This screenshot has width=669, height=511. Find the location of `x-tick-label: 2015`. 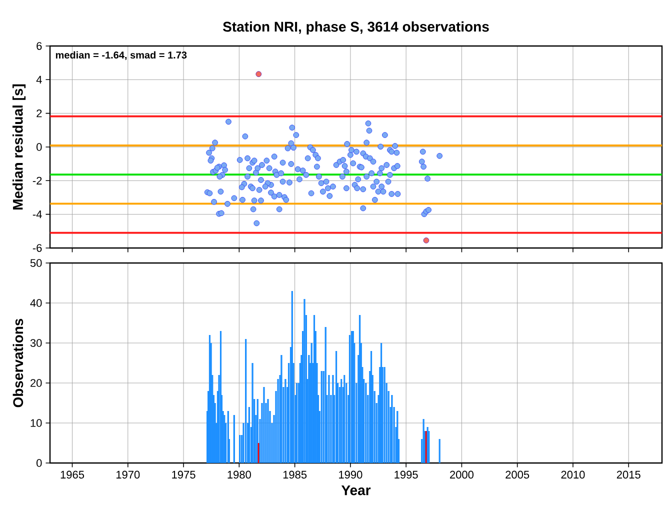

x-tick-label: 2015 is located at coordinates (628, 474).